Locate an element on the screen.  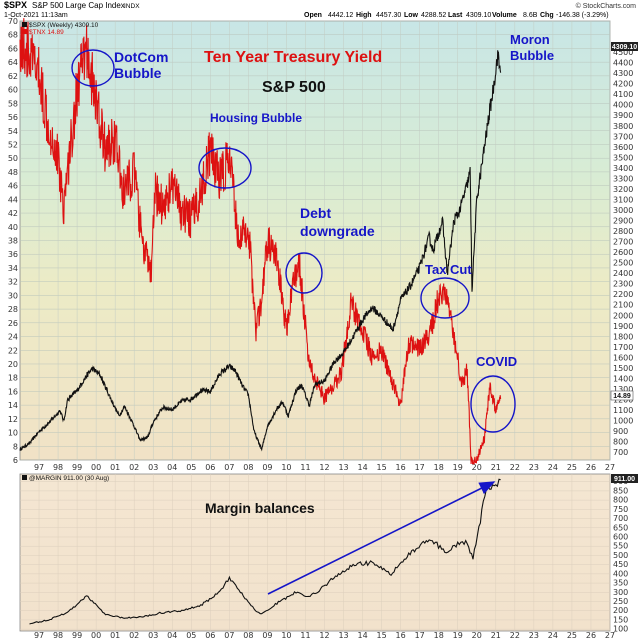
bottom-x-tick-label: 98 is located at coordinates (58, 635).